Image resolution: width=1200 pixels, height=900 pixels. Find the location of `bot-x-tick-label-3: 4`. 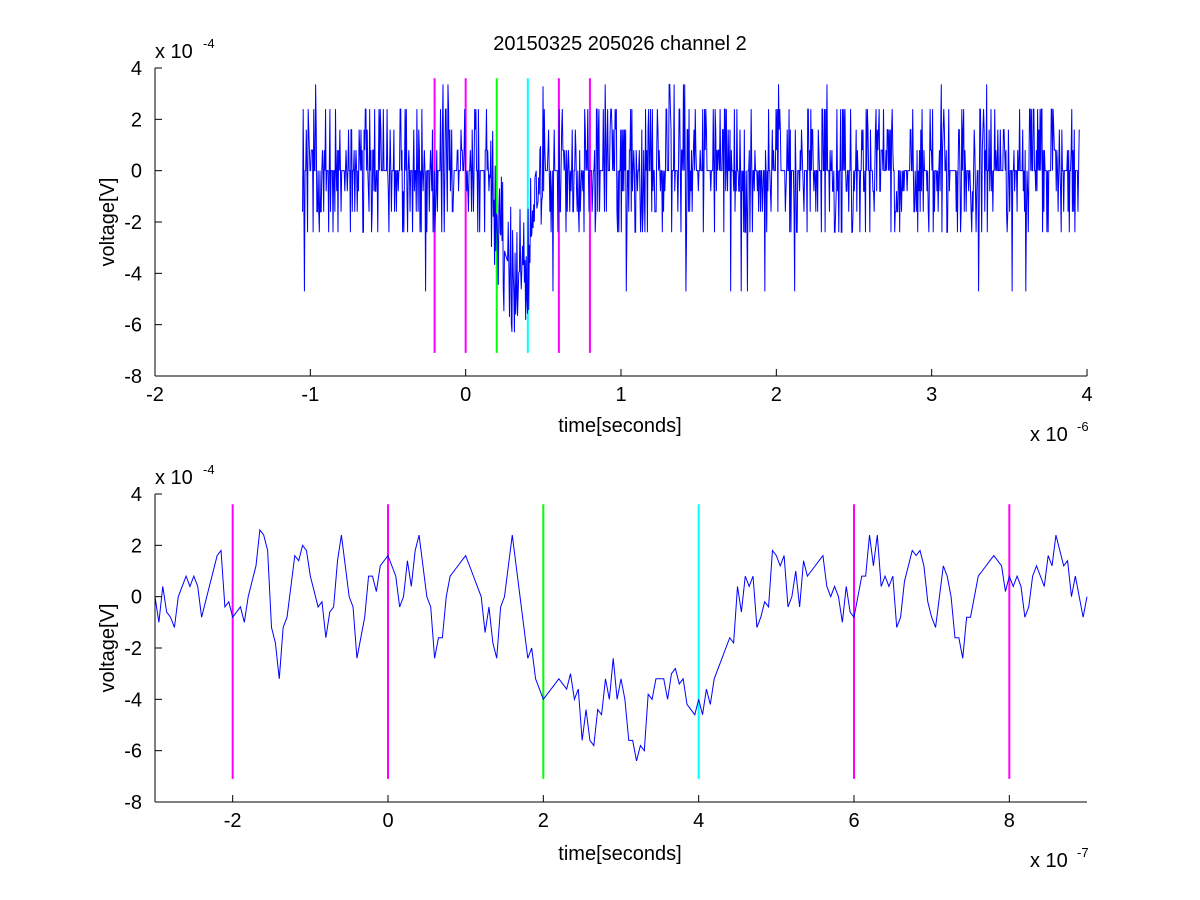

bot-x-tick-label-3: 4 is located at coordinates (698, 821).